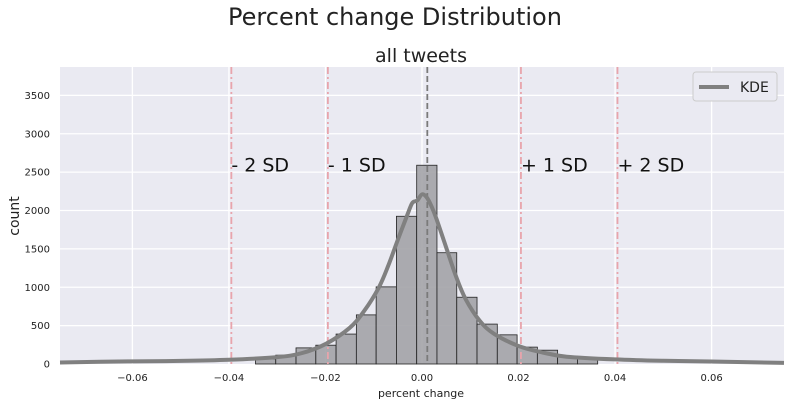 This screenshot has height=404, width=791. I want to click on y-tick-label: 2000, so click(37, 211).